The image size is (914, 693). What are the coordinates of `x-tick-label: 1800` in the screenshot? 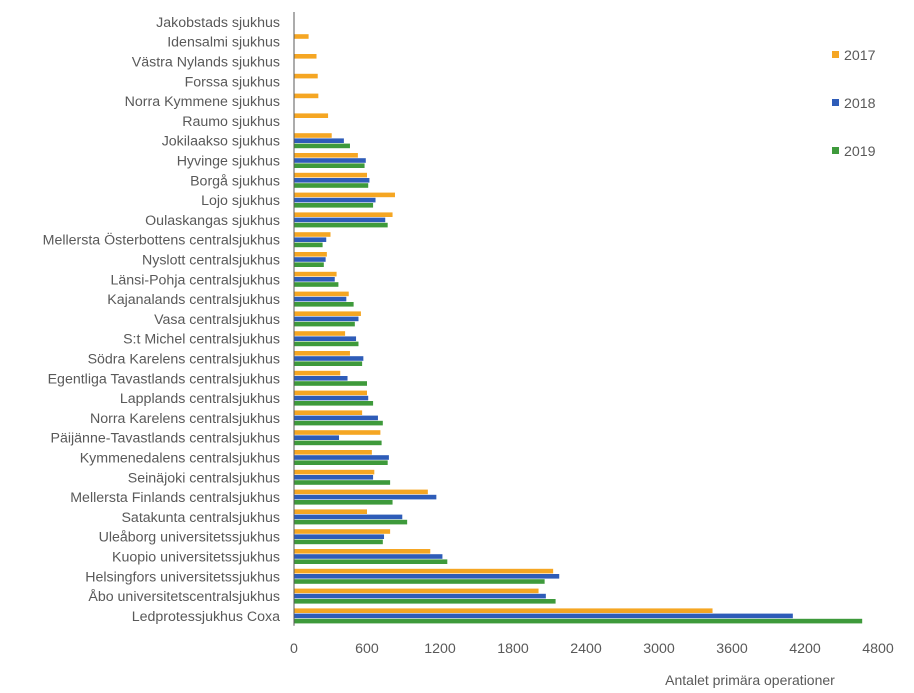 It's located at (513, 649).